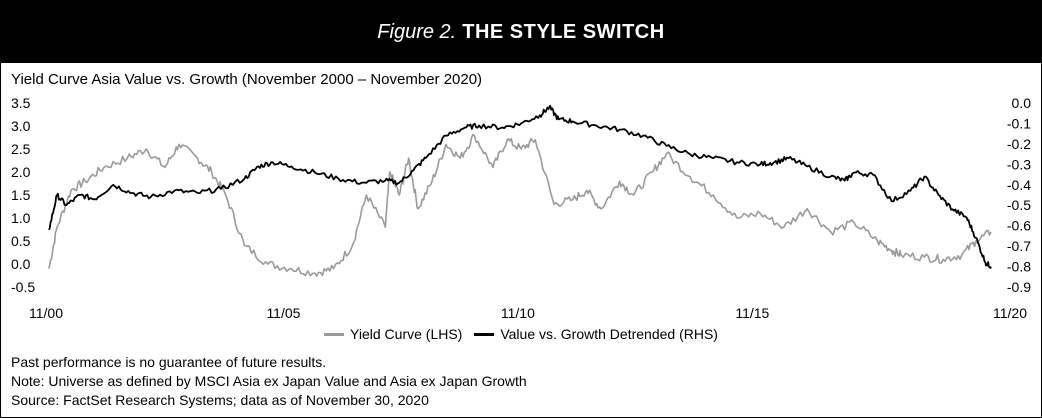  What do you see at coordinates (417, 31) in the screenshot?
I see `figure-label: Figure 2.` at bounding box center [417, 31].